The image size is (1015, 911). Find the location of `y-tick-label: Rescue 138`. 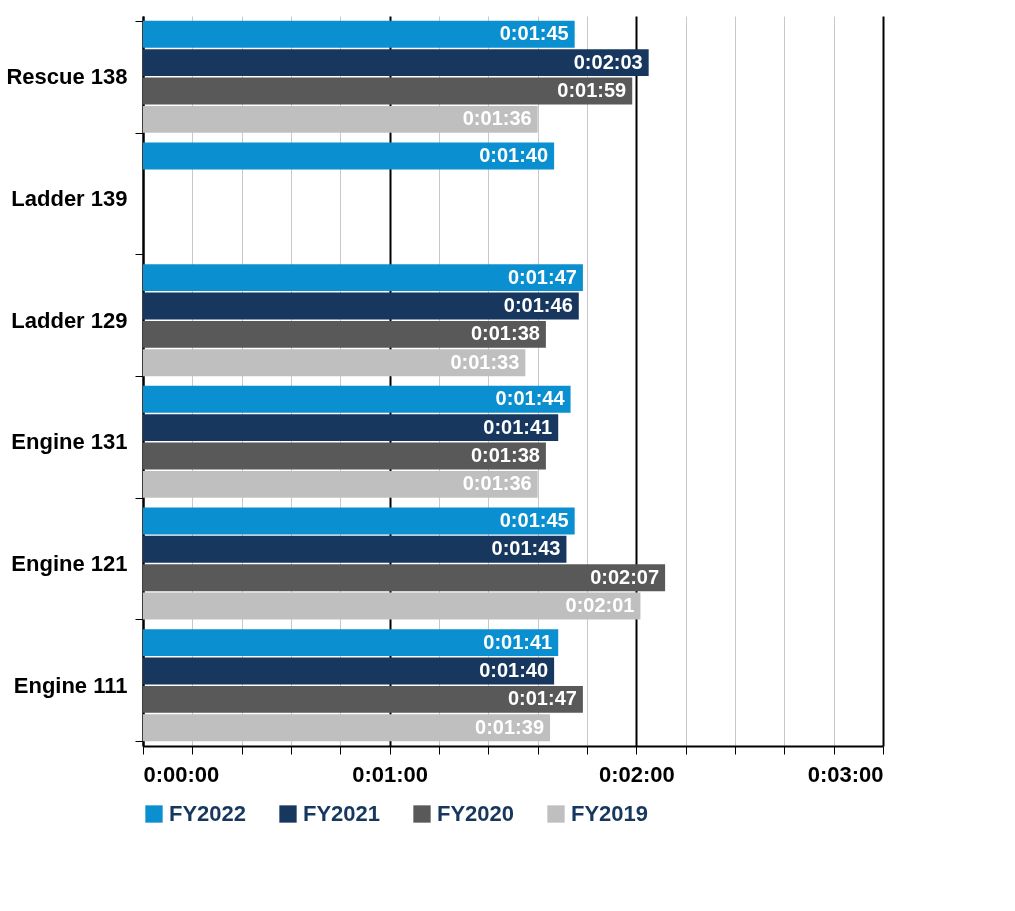

y-tick-label: Rescue 138 is located at coordinates (67, 77).